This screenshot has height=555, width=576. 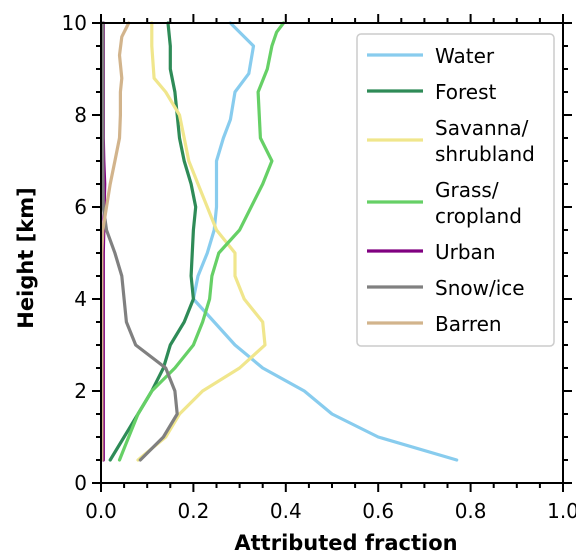 What do you see at coordinates (101, 511) in the screenshot?
I see `x-tick-label: 0.0` at bounding box center [101, 511].